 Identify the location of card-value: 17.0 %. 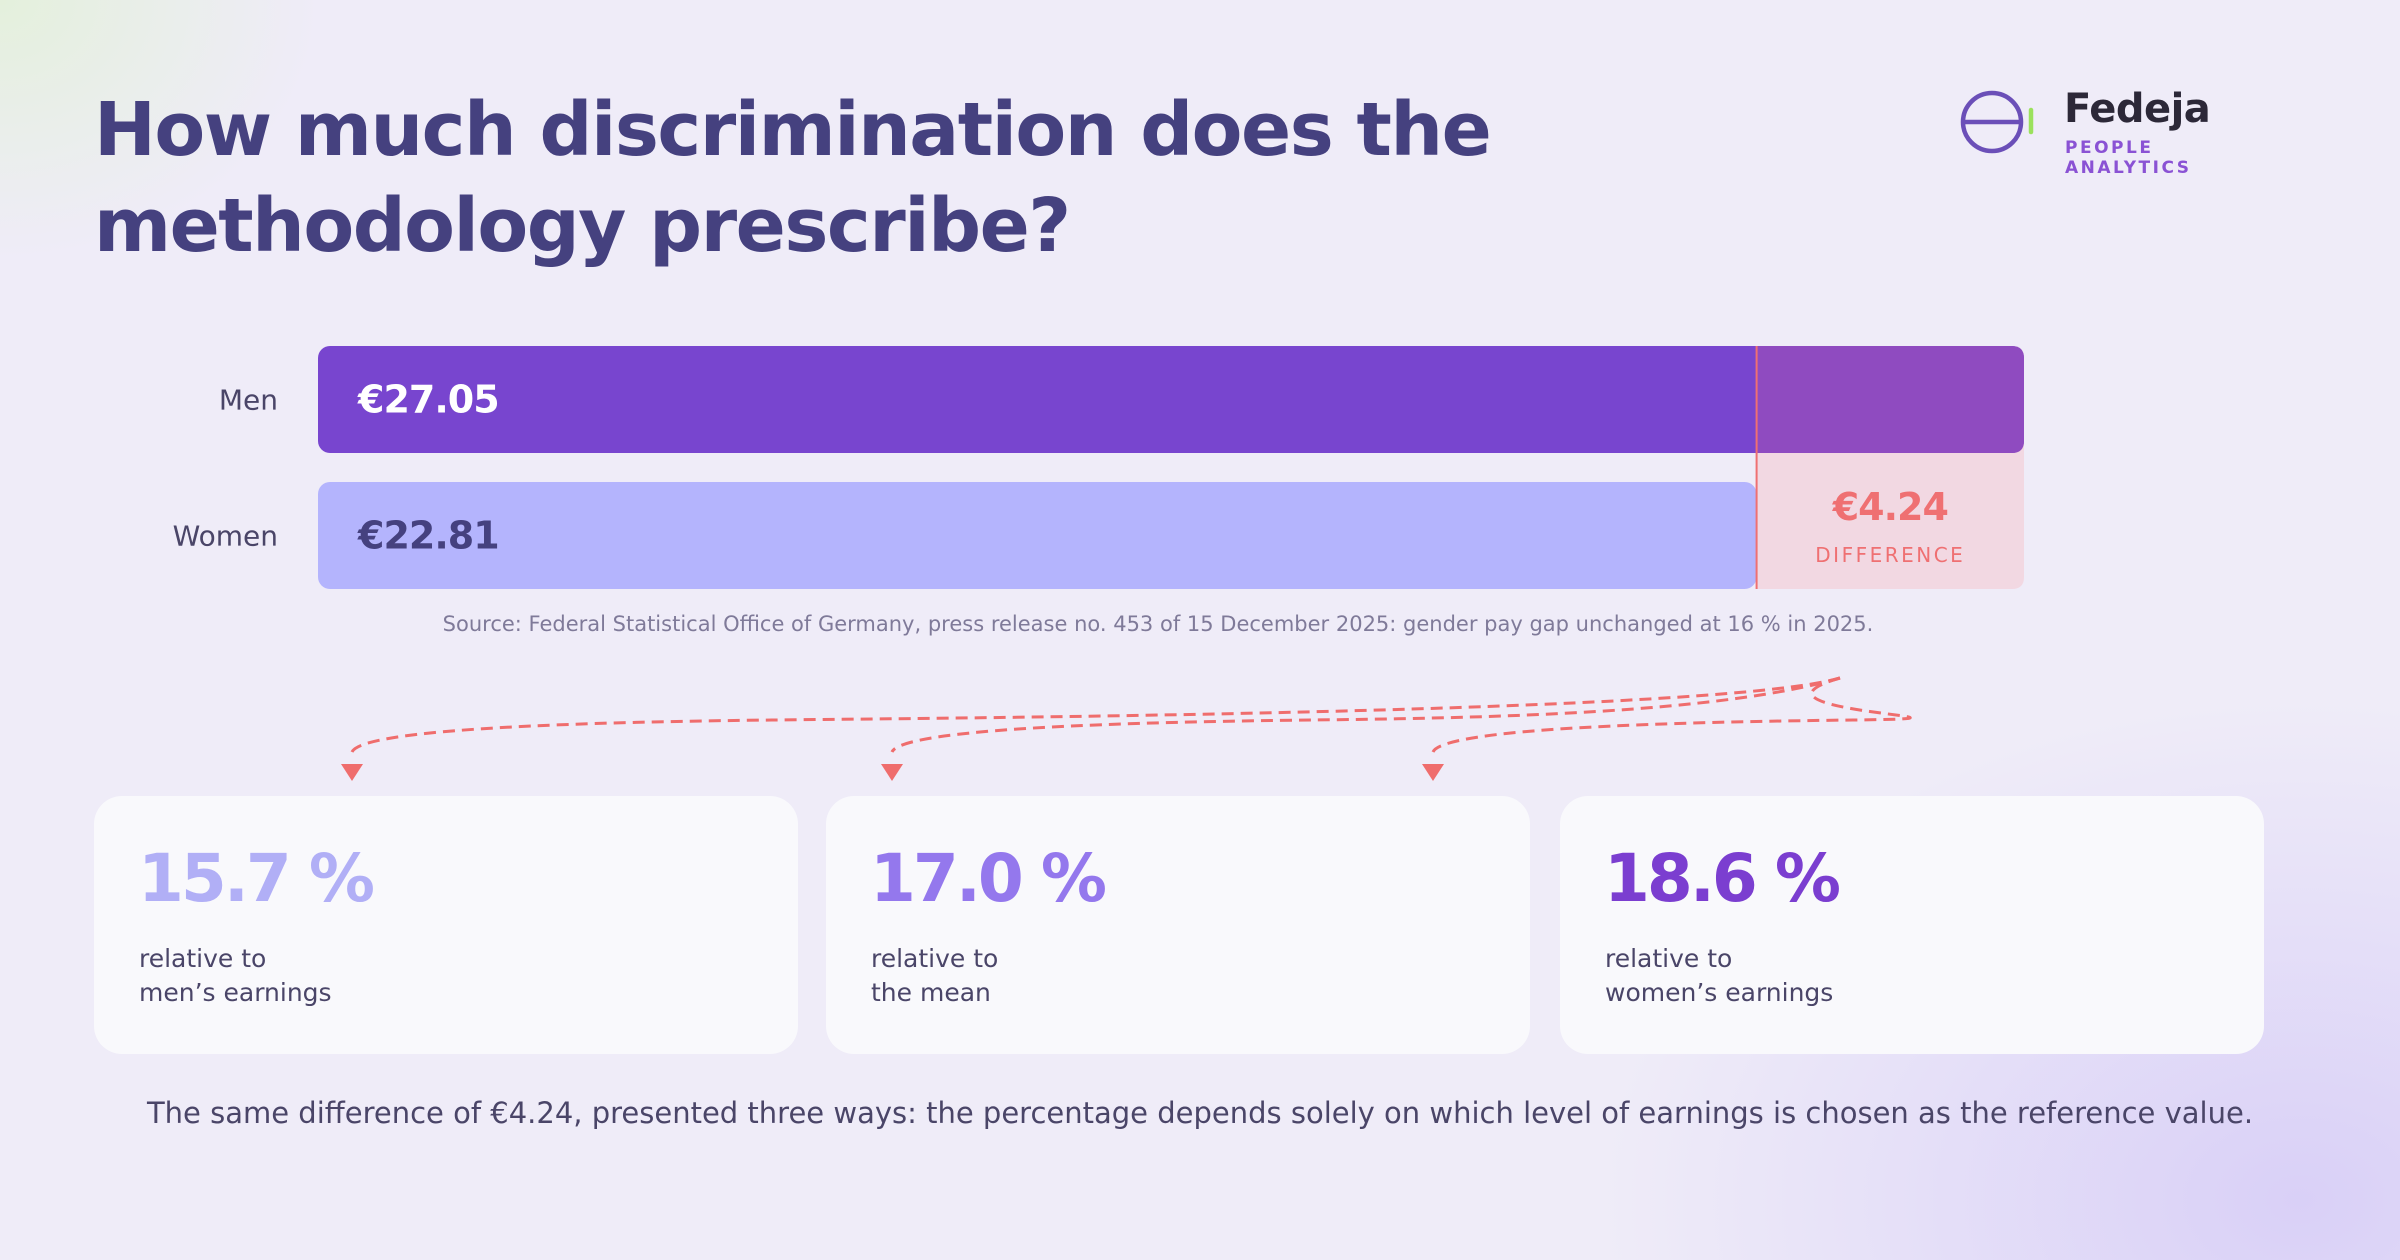
(988, 878).